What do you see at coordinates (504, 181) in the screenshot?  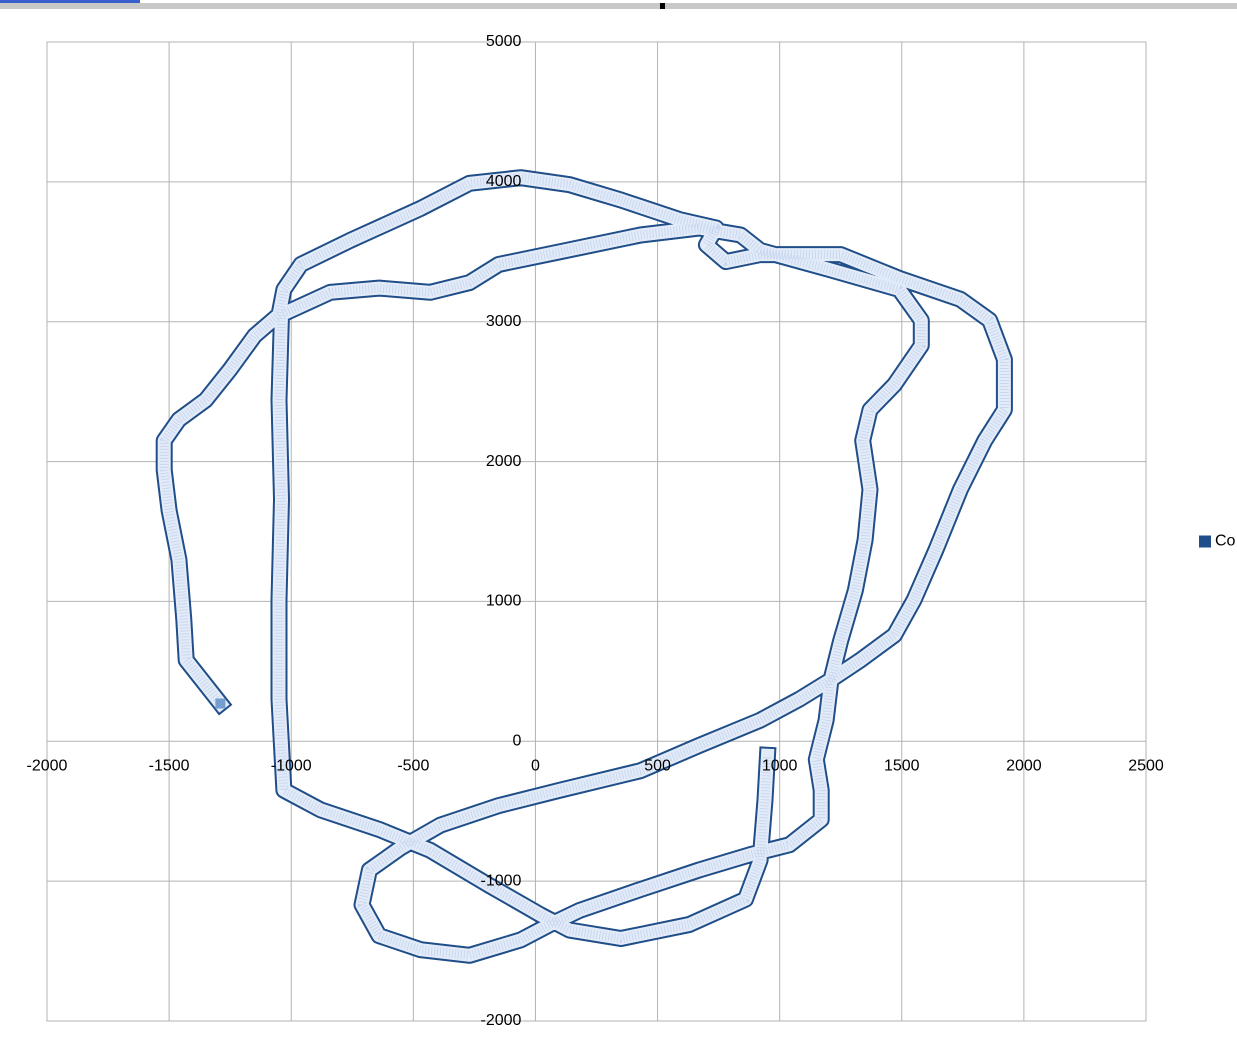 I see `y-tick-label: 4000` at bounding box center [504, 181].